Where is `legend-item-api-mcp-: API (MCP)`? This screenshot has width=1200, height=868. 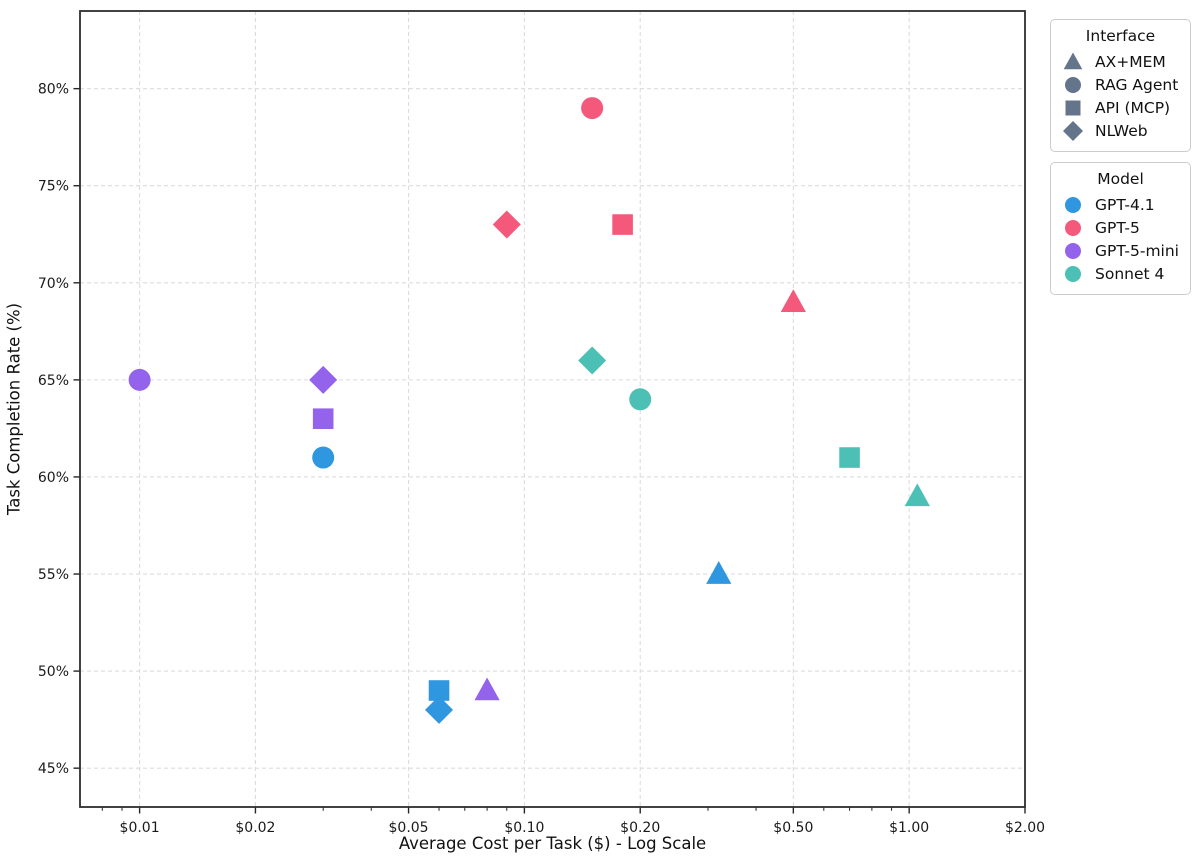
legend-item-api-mcp-: API (MCP) is located at coordinates (1120, 107).